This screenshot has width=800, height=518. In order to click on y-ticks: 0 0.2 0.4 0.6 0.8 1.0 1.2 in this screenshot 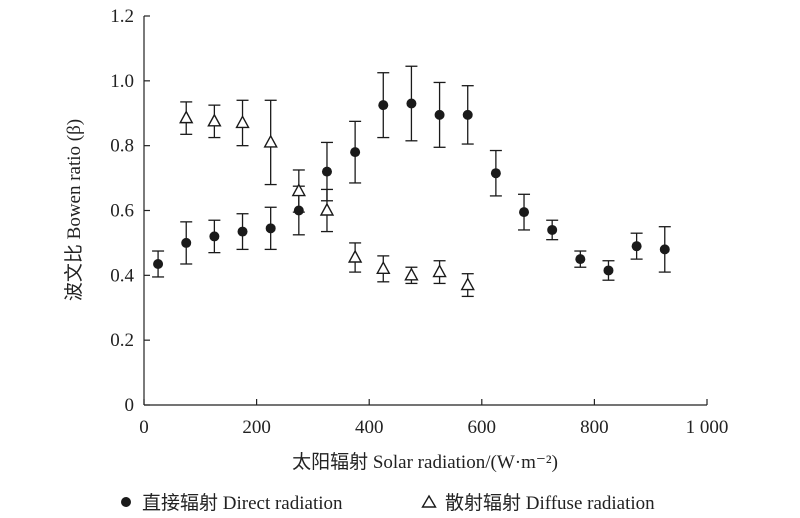, I will do `click(130, 211)`.